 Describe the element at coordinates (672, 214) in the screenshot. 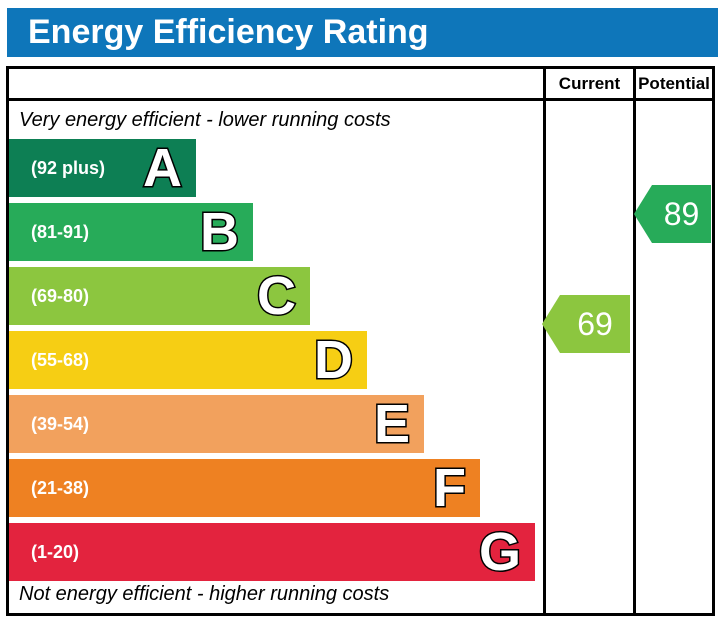

I see `potential-rating-arrow: 89` at that location.